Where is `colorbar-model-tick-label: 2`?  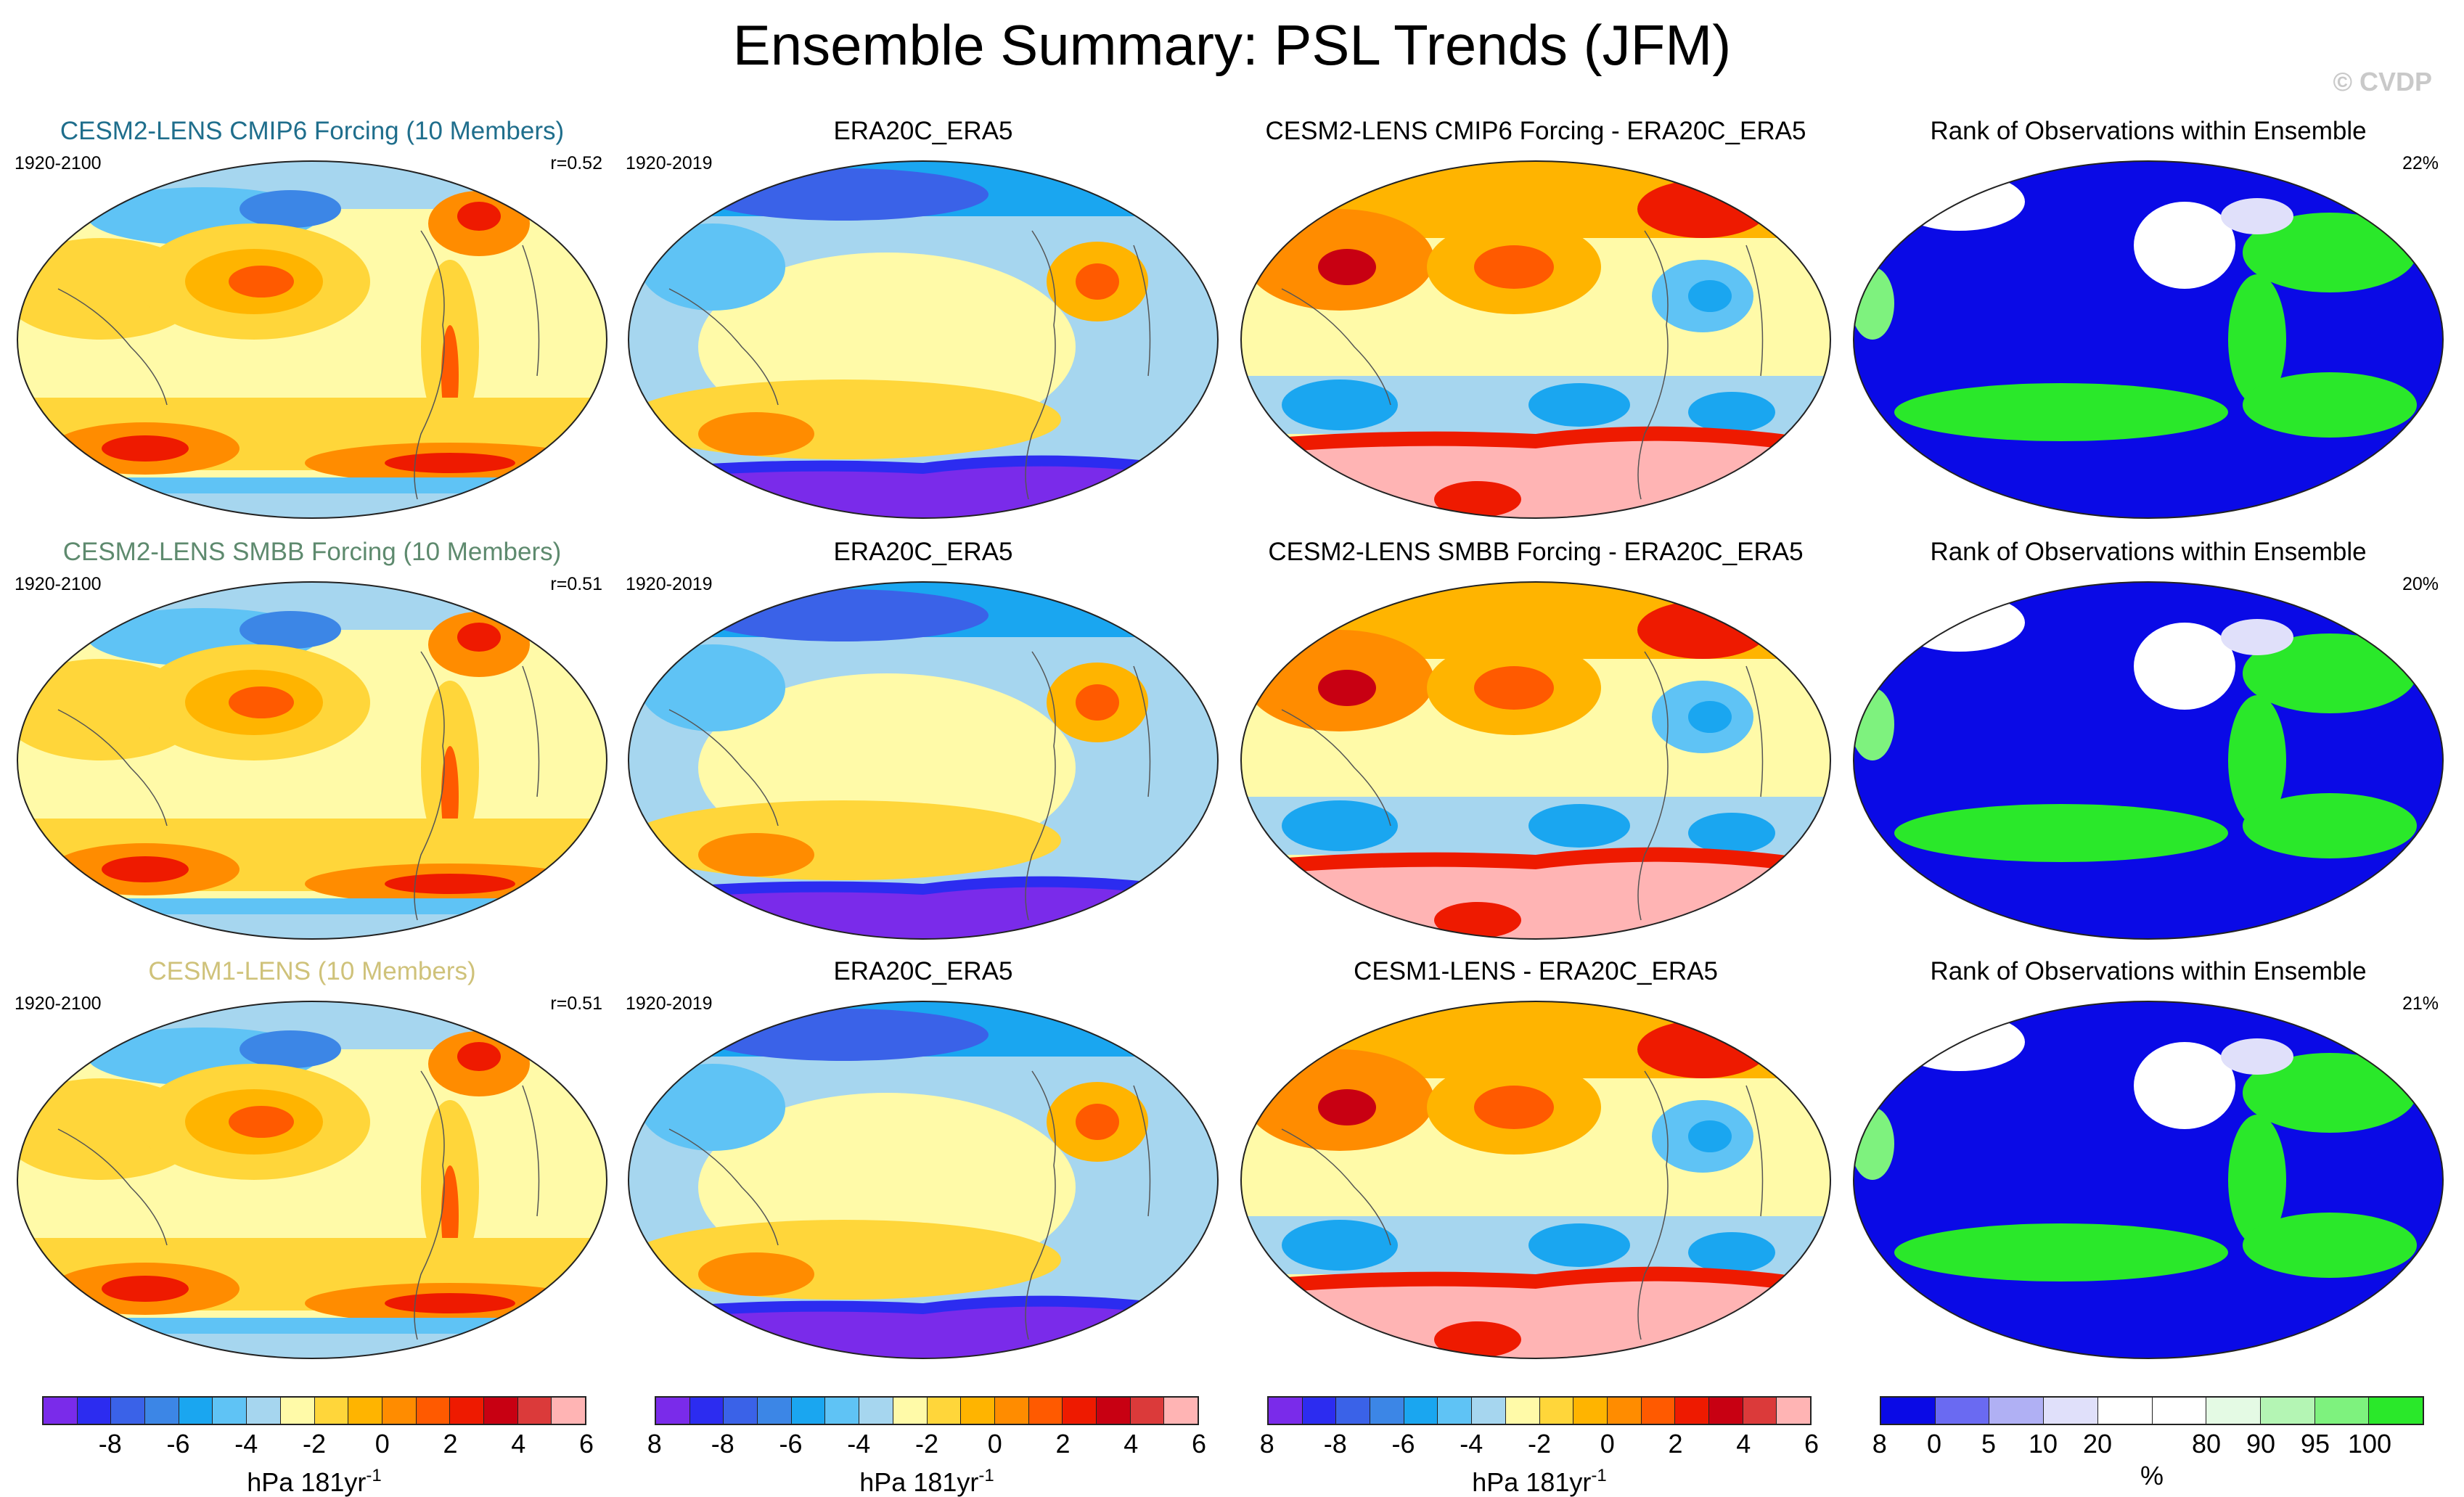 colorbar-model-tick-label: 2 is located at coordinates (451, 1444).